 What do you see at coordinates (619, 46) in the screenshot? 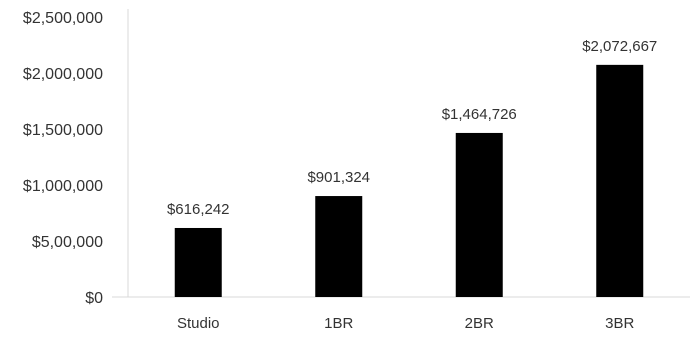
I see `data-label: $2,072,667` at bounding box center [619, 46].